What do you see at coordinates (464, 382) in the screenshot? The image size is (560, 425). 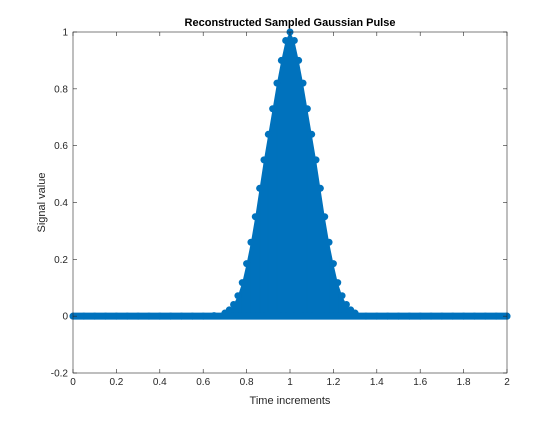 I see `x-tick-label: 1.8` at bounding box center [464, 382].